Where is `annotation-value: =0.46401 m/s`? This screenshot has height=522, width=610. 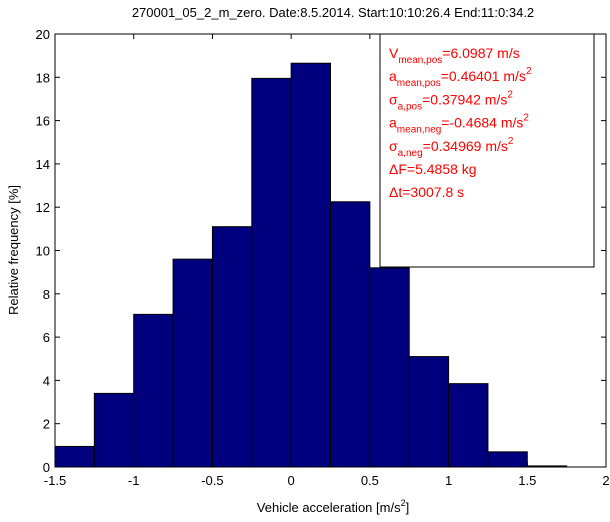 annotation-value: =0.46401 m/s is located at coordinates (483, 76).